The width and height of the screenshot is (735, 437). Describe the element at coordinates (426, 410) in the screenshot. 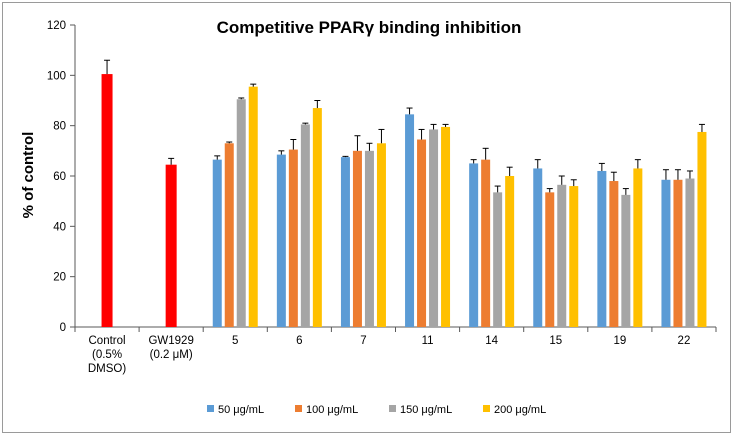

I see `legend-label-3: 150 μg/mL` at that location.